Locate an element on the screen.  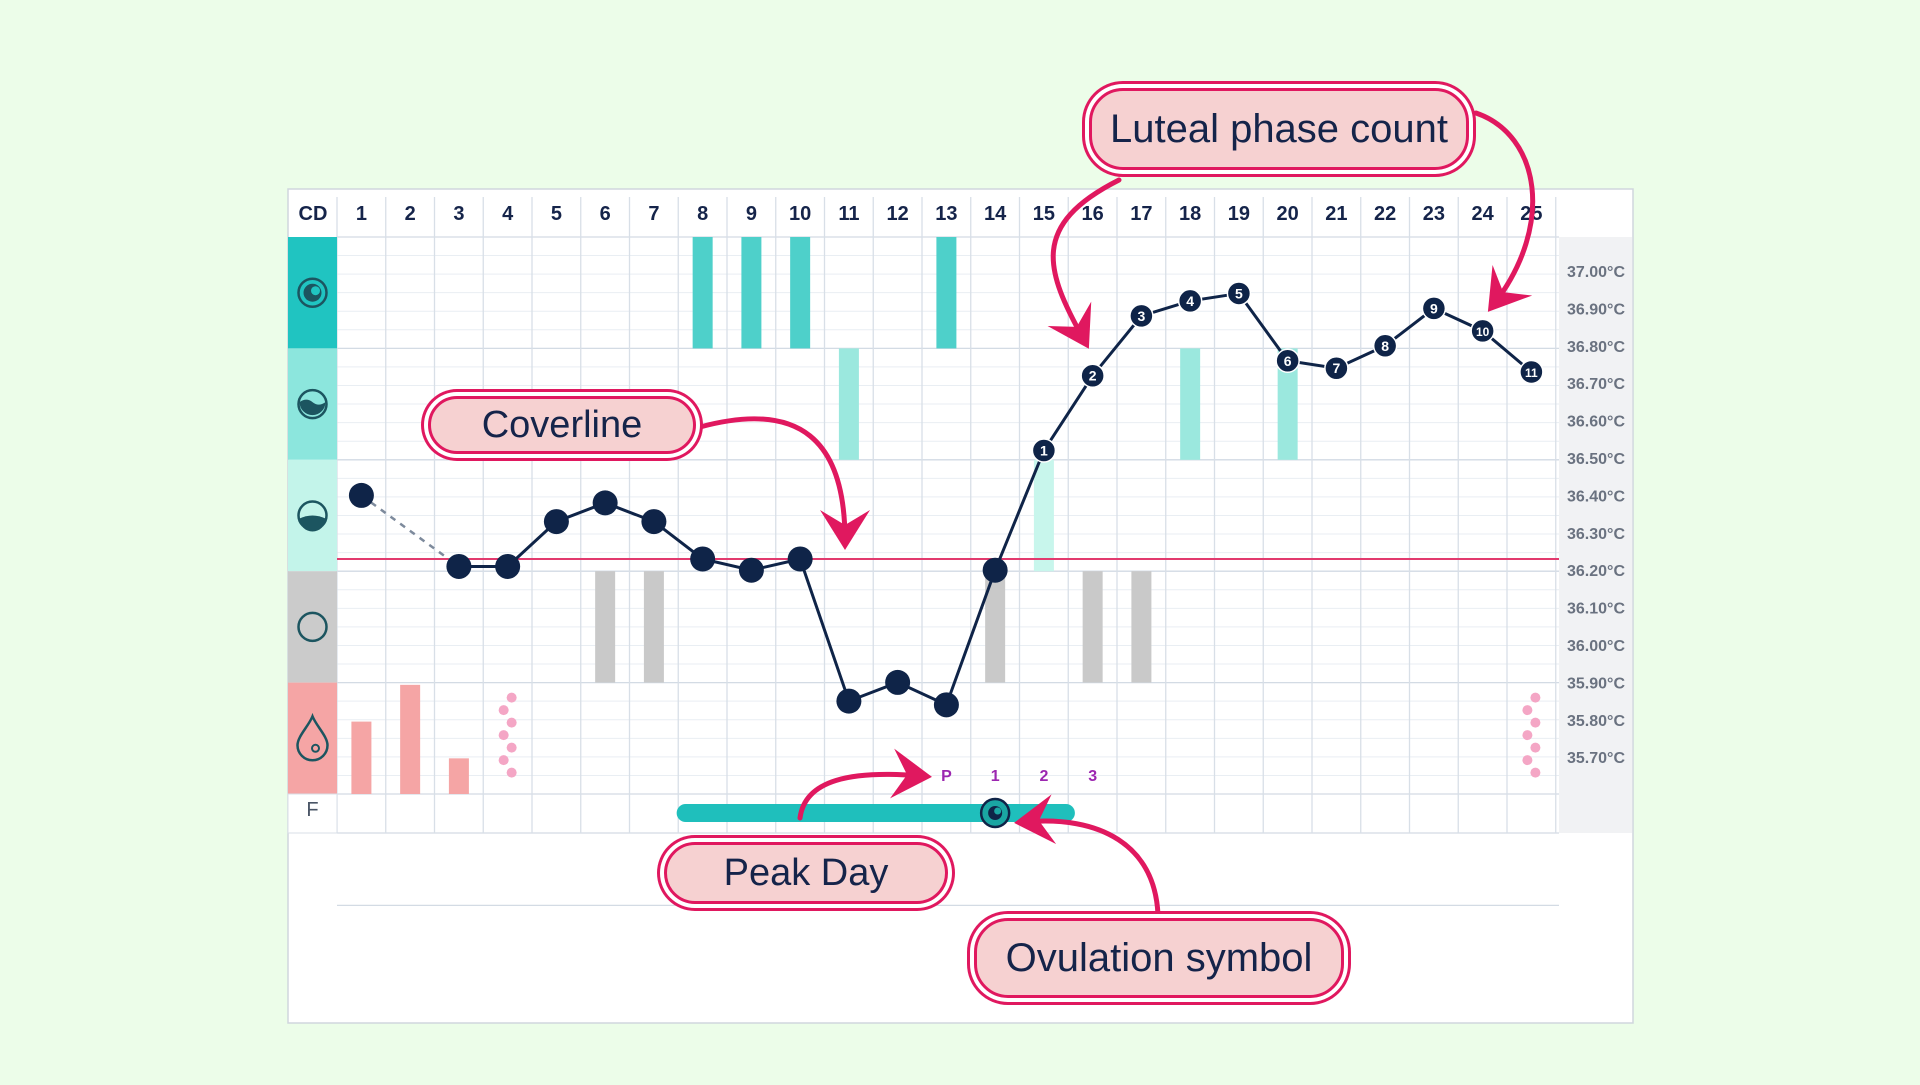
cycle-day-label: 11 is located at coordinates (848, 214).